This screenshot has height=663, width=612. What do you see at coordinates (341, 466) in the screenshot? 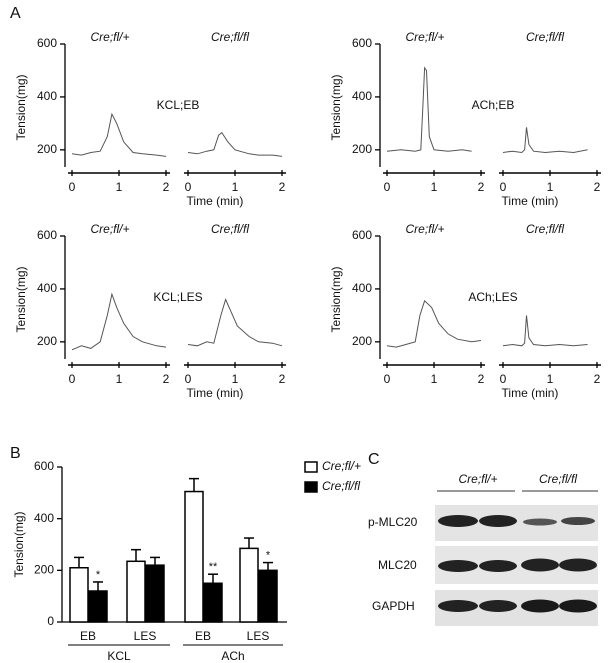
I see `legend-label: Cre;fl/+` at bounding box center [341, 466].